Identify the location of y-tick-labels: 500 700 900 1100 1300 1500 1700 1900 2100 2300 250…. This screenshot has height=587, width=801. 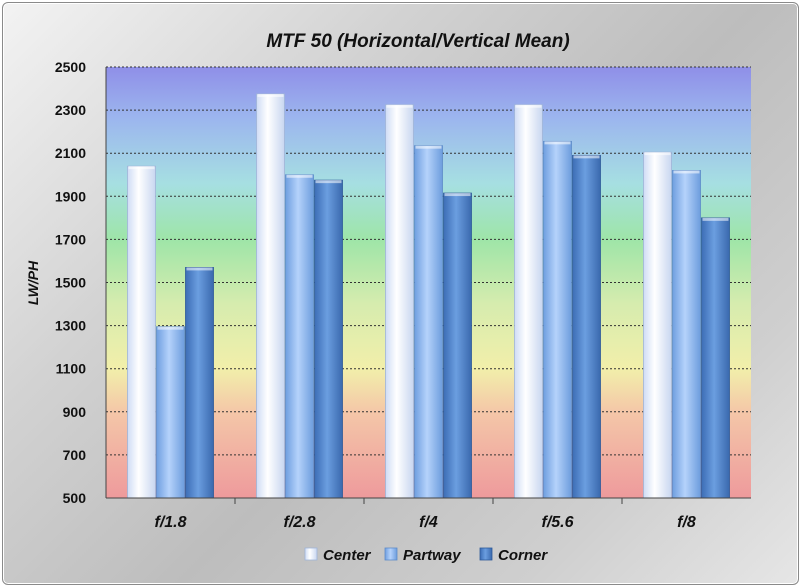
(70, 282).